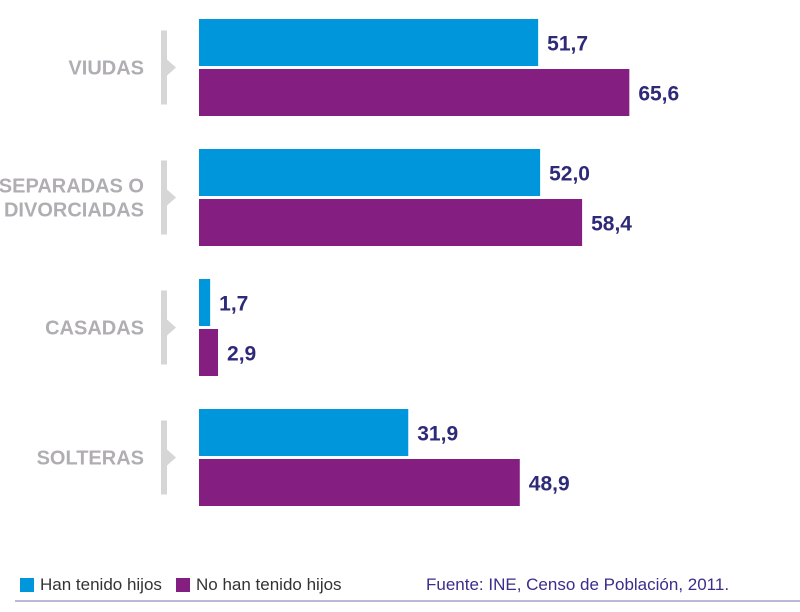 The height and width of the screenshot is (612, 800). What do you see at coordinates (611, 224) in the screenshot?
I see `data-label: 58,4` at bounding box center [611, 224].